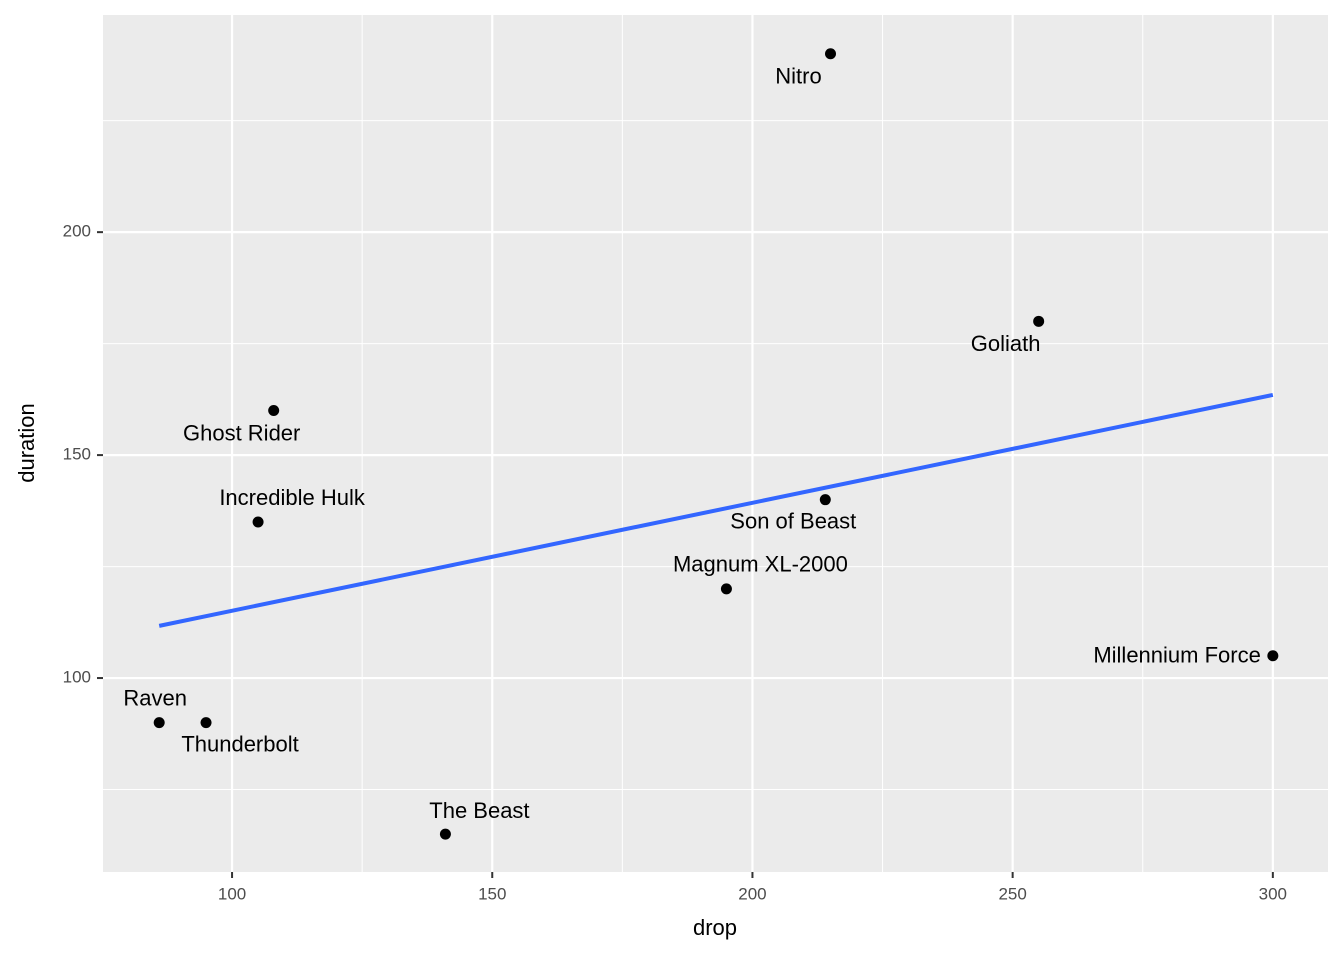  What do you see at coordinates (232, 893) in the screenshot?
I see `x-tick-label: 100` at bounding box center [232, 893].